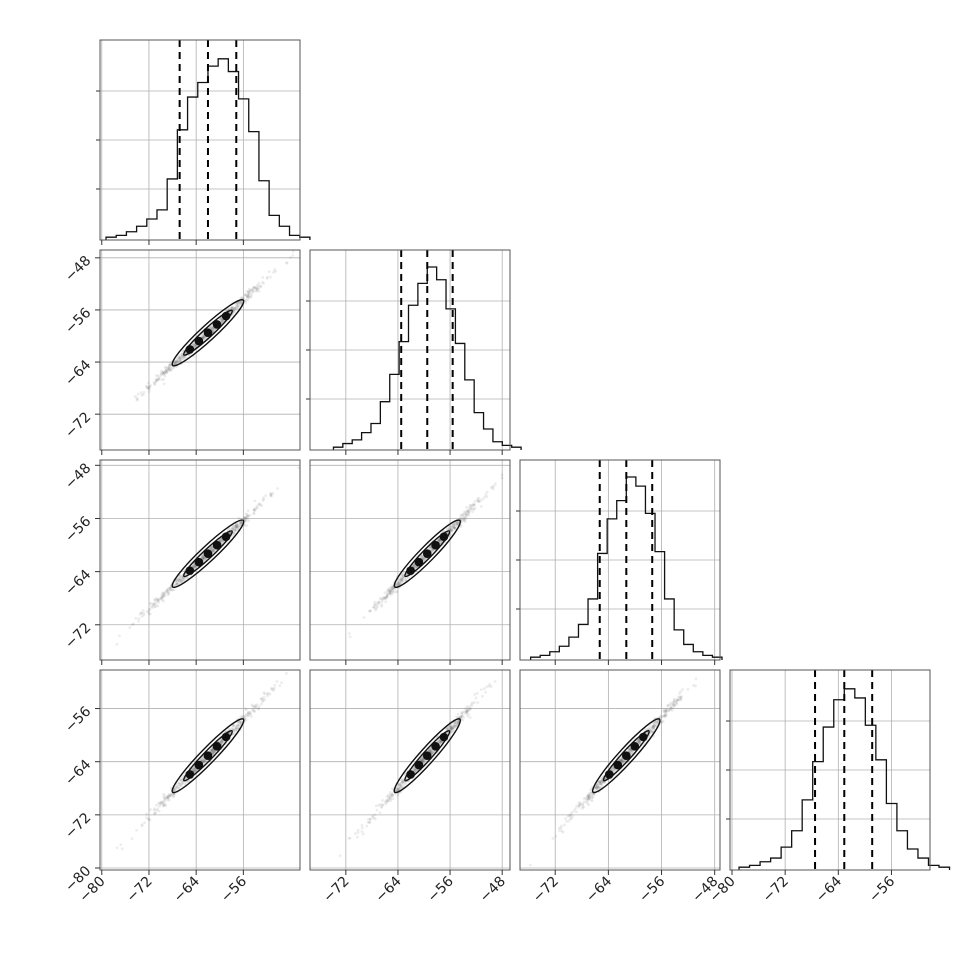 The height and width of the screenshot is (970, 970). I want to click on x-tick-label: −64, so click(389, 889).